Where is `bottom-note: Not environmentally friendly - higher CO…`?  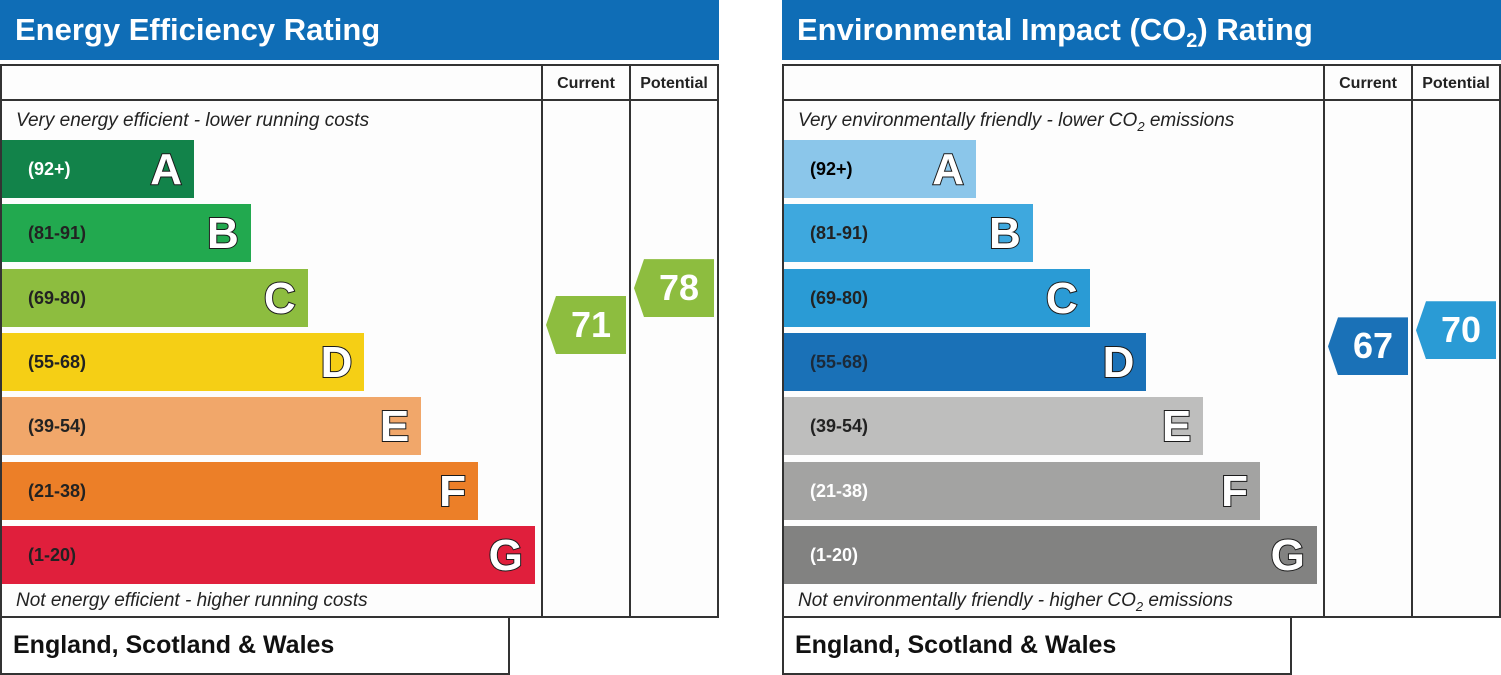 bottom-note: Not environmentally friendly - higher CO… is located at coordinates (1015, 602).